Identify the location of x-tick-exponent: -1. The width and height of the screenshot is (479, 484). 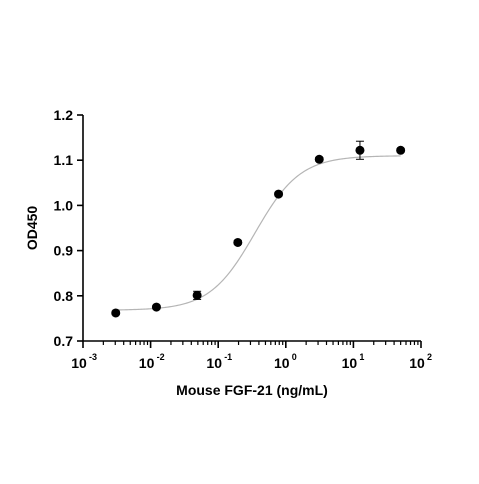
(228, 357).